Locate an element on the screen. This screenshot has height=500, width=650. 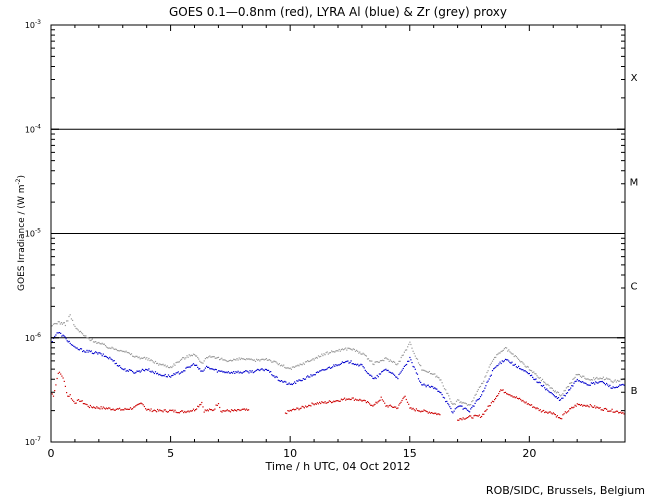
y-axis-label-text: GOES Irradiance / (W m is located at coordinates (22, 238).